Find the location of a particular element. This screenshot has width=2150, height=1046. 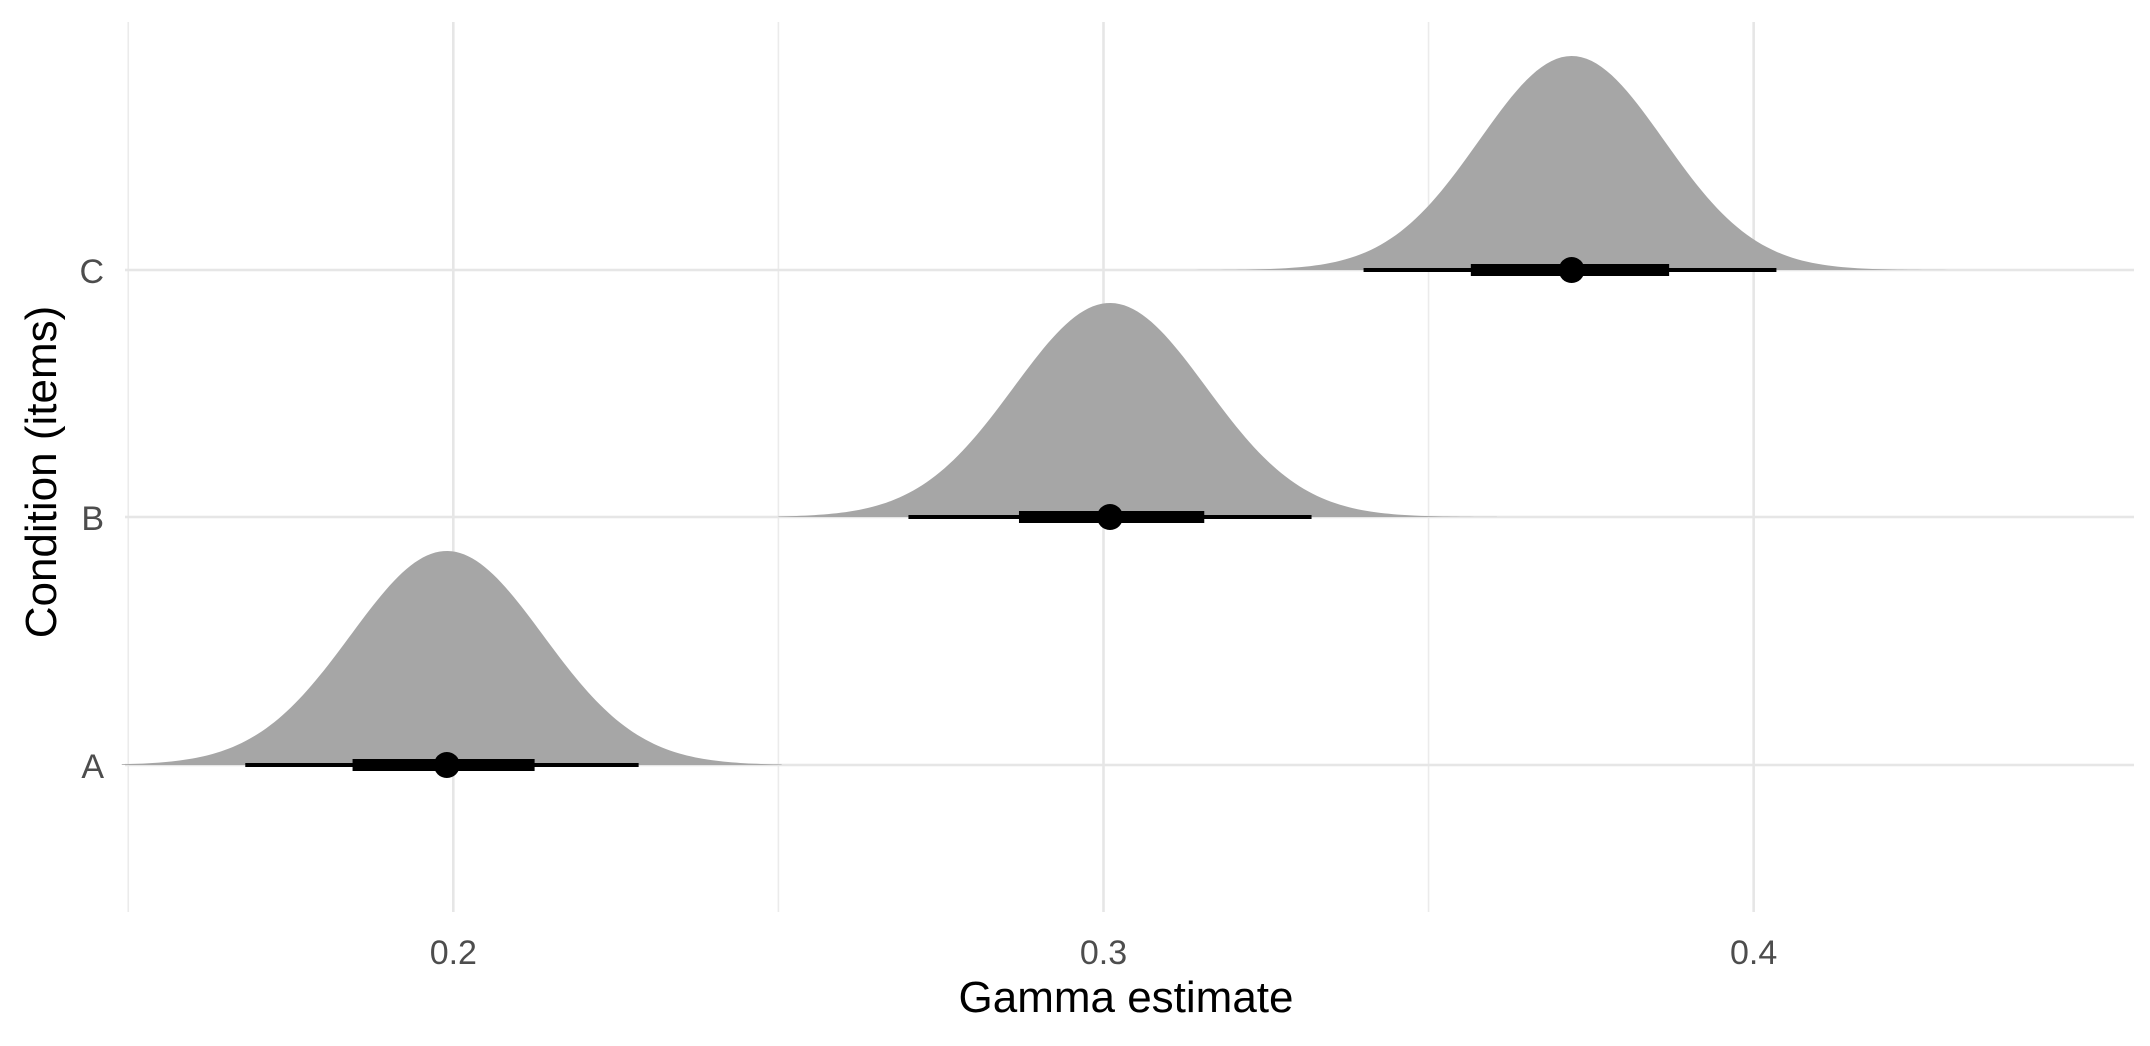

y-tick-labels: A B C is located at coordinates (91, 519).